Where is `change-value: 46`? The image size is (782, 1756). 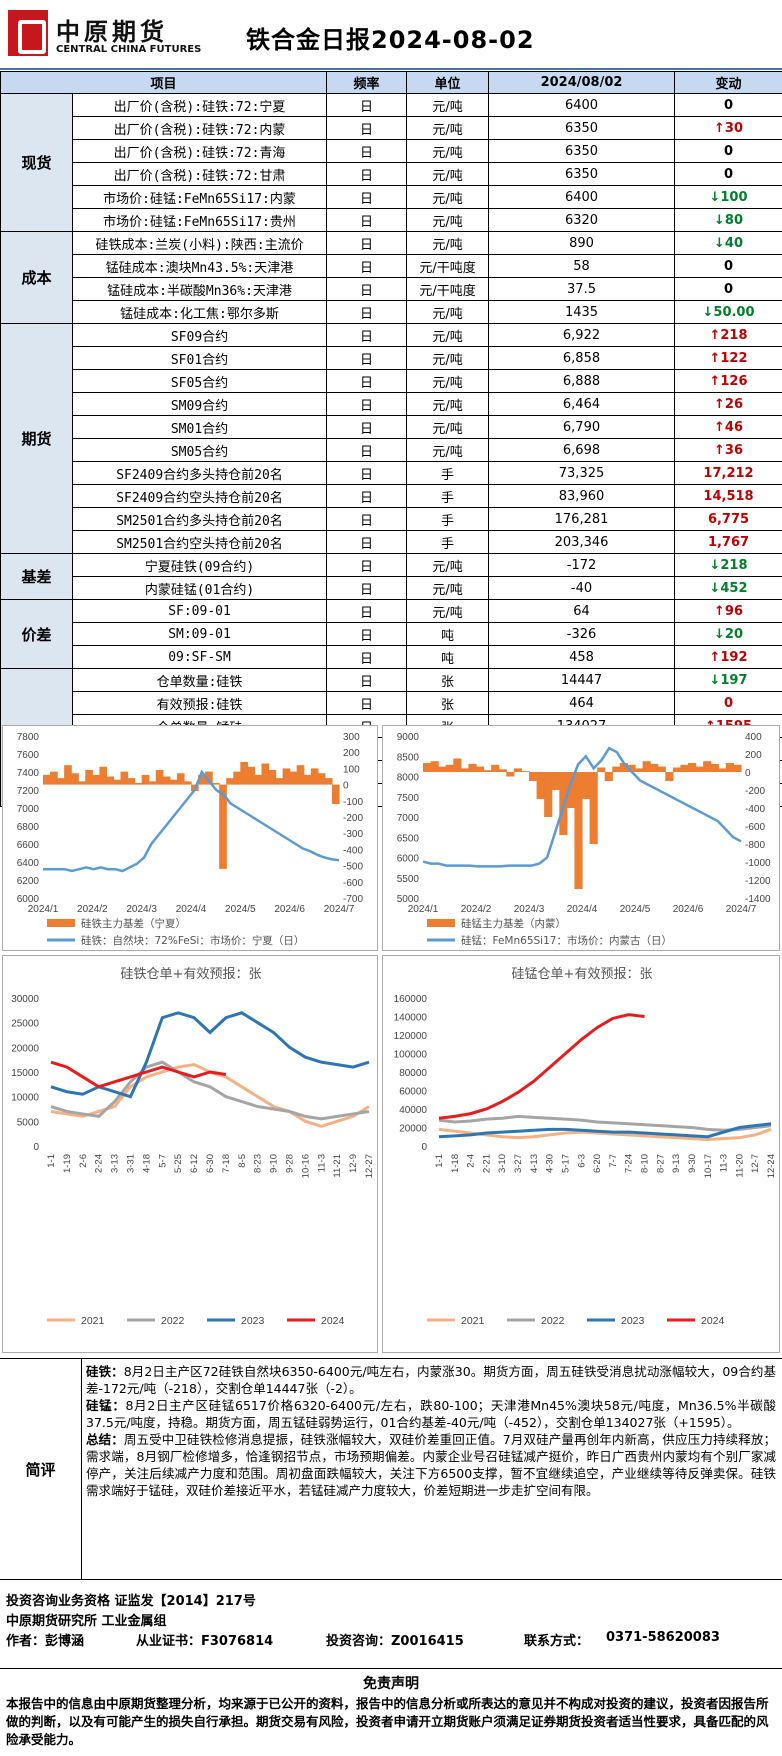 change-value: 46 is located at coordinates (734, 427).